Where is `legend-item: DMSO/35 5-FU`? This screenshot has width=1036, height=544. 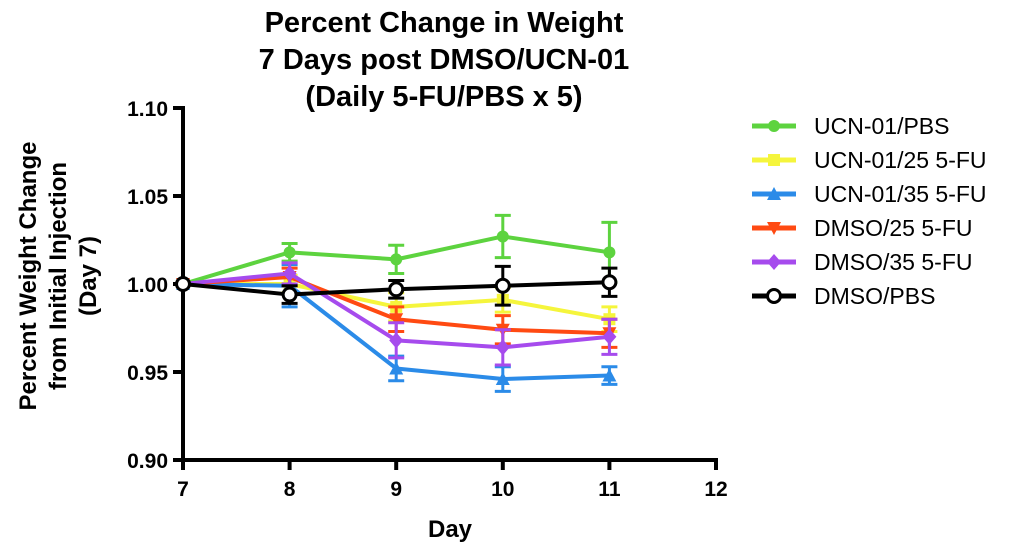 legend-item: DMSO/35 5-FU is located at coordinates (862, 262).